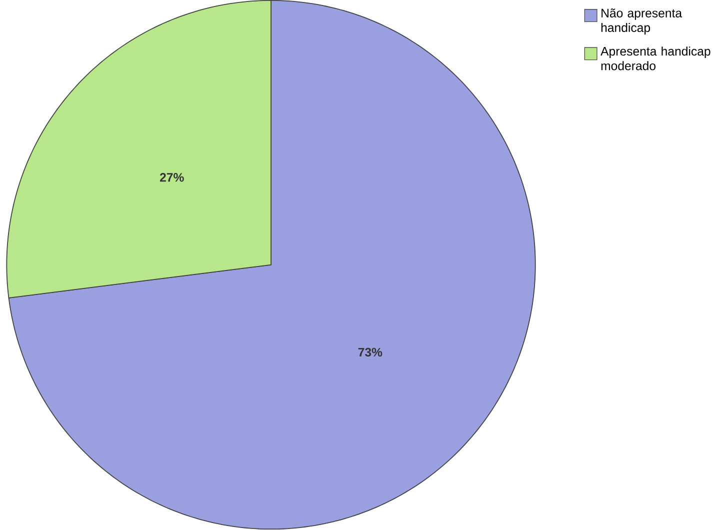 The height and width of the screenshot is (530, 726). What do you see at coordinates (370, 352) in the screenshot?
I see `data-label: 73%` at bounding box center [370, 352].